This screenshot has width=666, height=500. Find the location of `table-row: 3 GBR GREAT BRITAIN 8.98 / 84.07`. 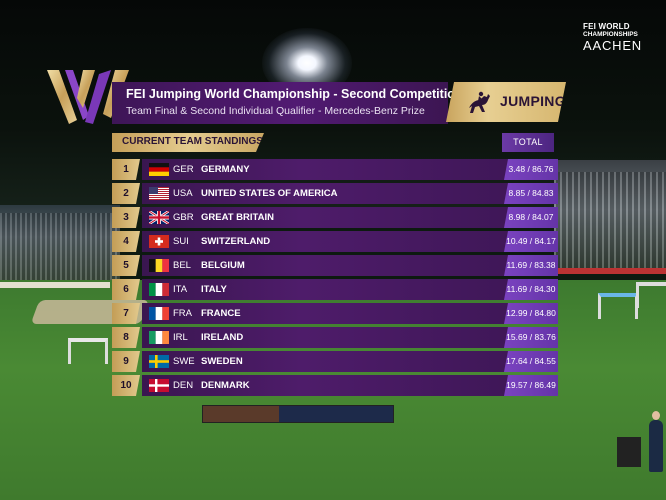

table-row: 3 GBR GREAT BRITAIN 8.98 / 84.07 is located at coordinates (337, 217).